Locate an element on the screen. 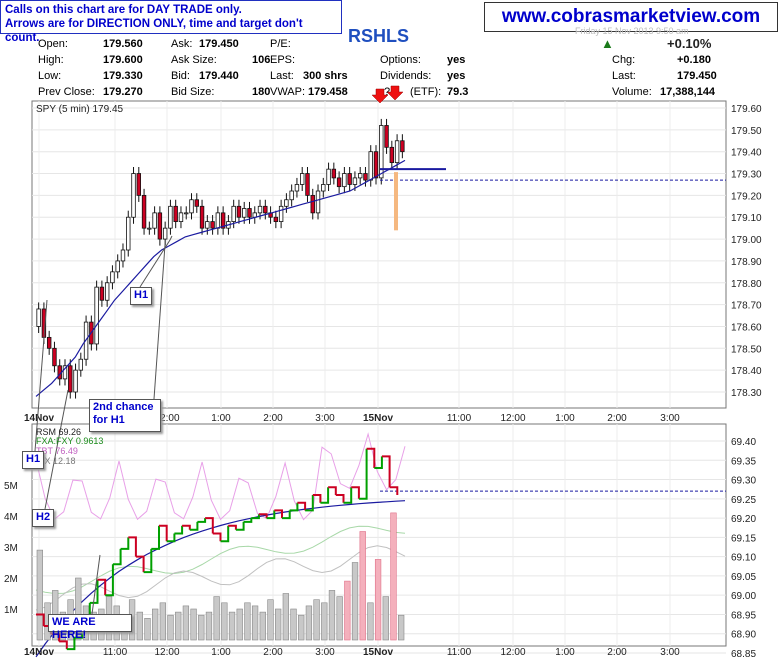 This screenshot has width=780, height=659. prev-close-label: Prev Close: is located at coordinates (66, 92).